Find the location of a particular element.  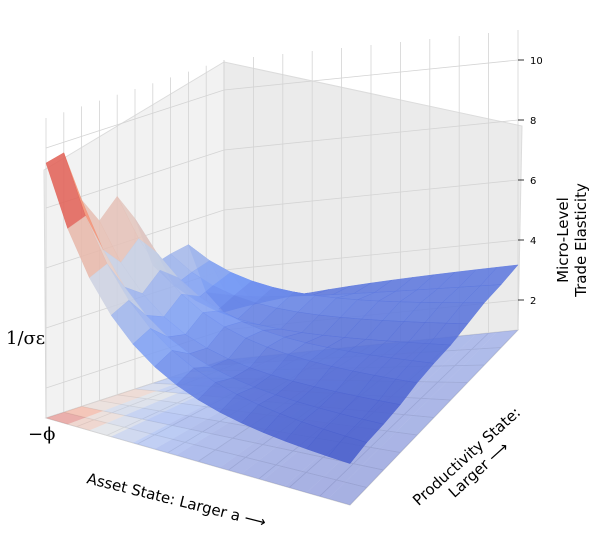

x-tick-label-phi: −ϕ is located at coordinates (41, 434).